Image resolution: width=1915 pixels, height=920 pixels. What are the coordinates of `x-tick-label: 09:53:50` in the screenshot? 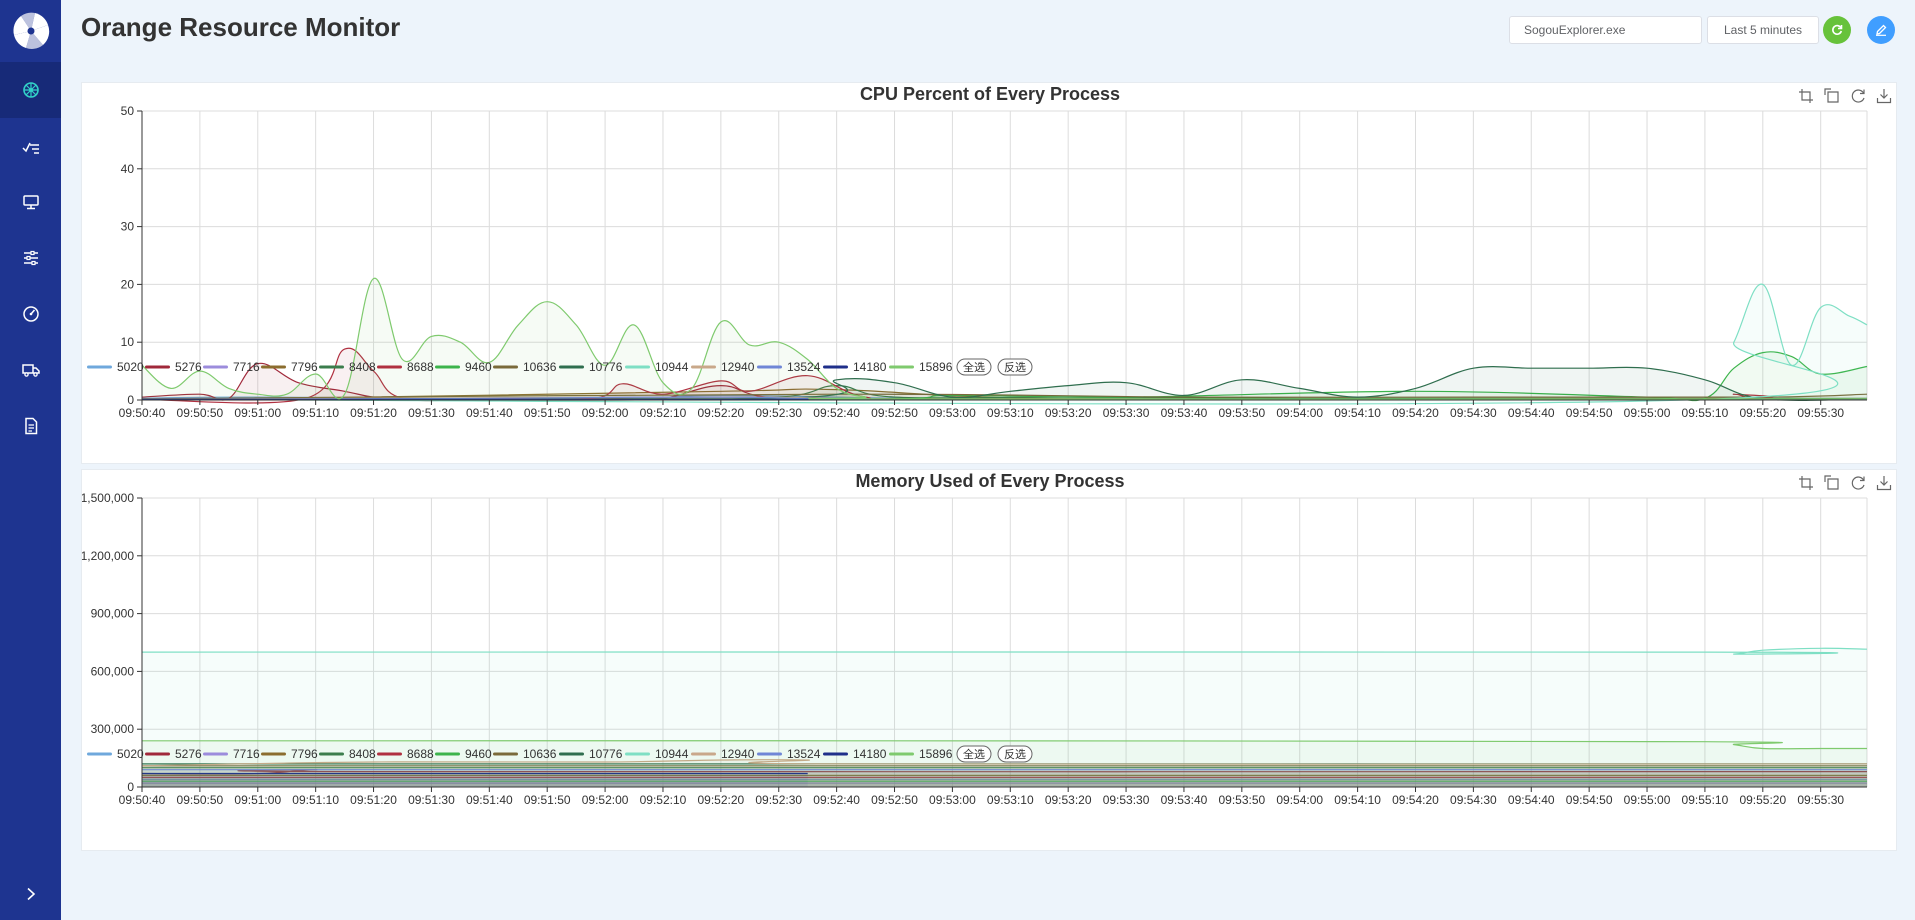 It's located at (1241, 800).